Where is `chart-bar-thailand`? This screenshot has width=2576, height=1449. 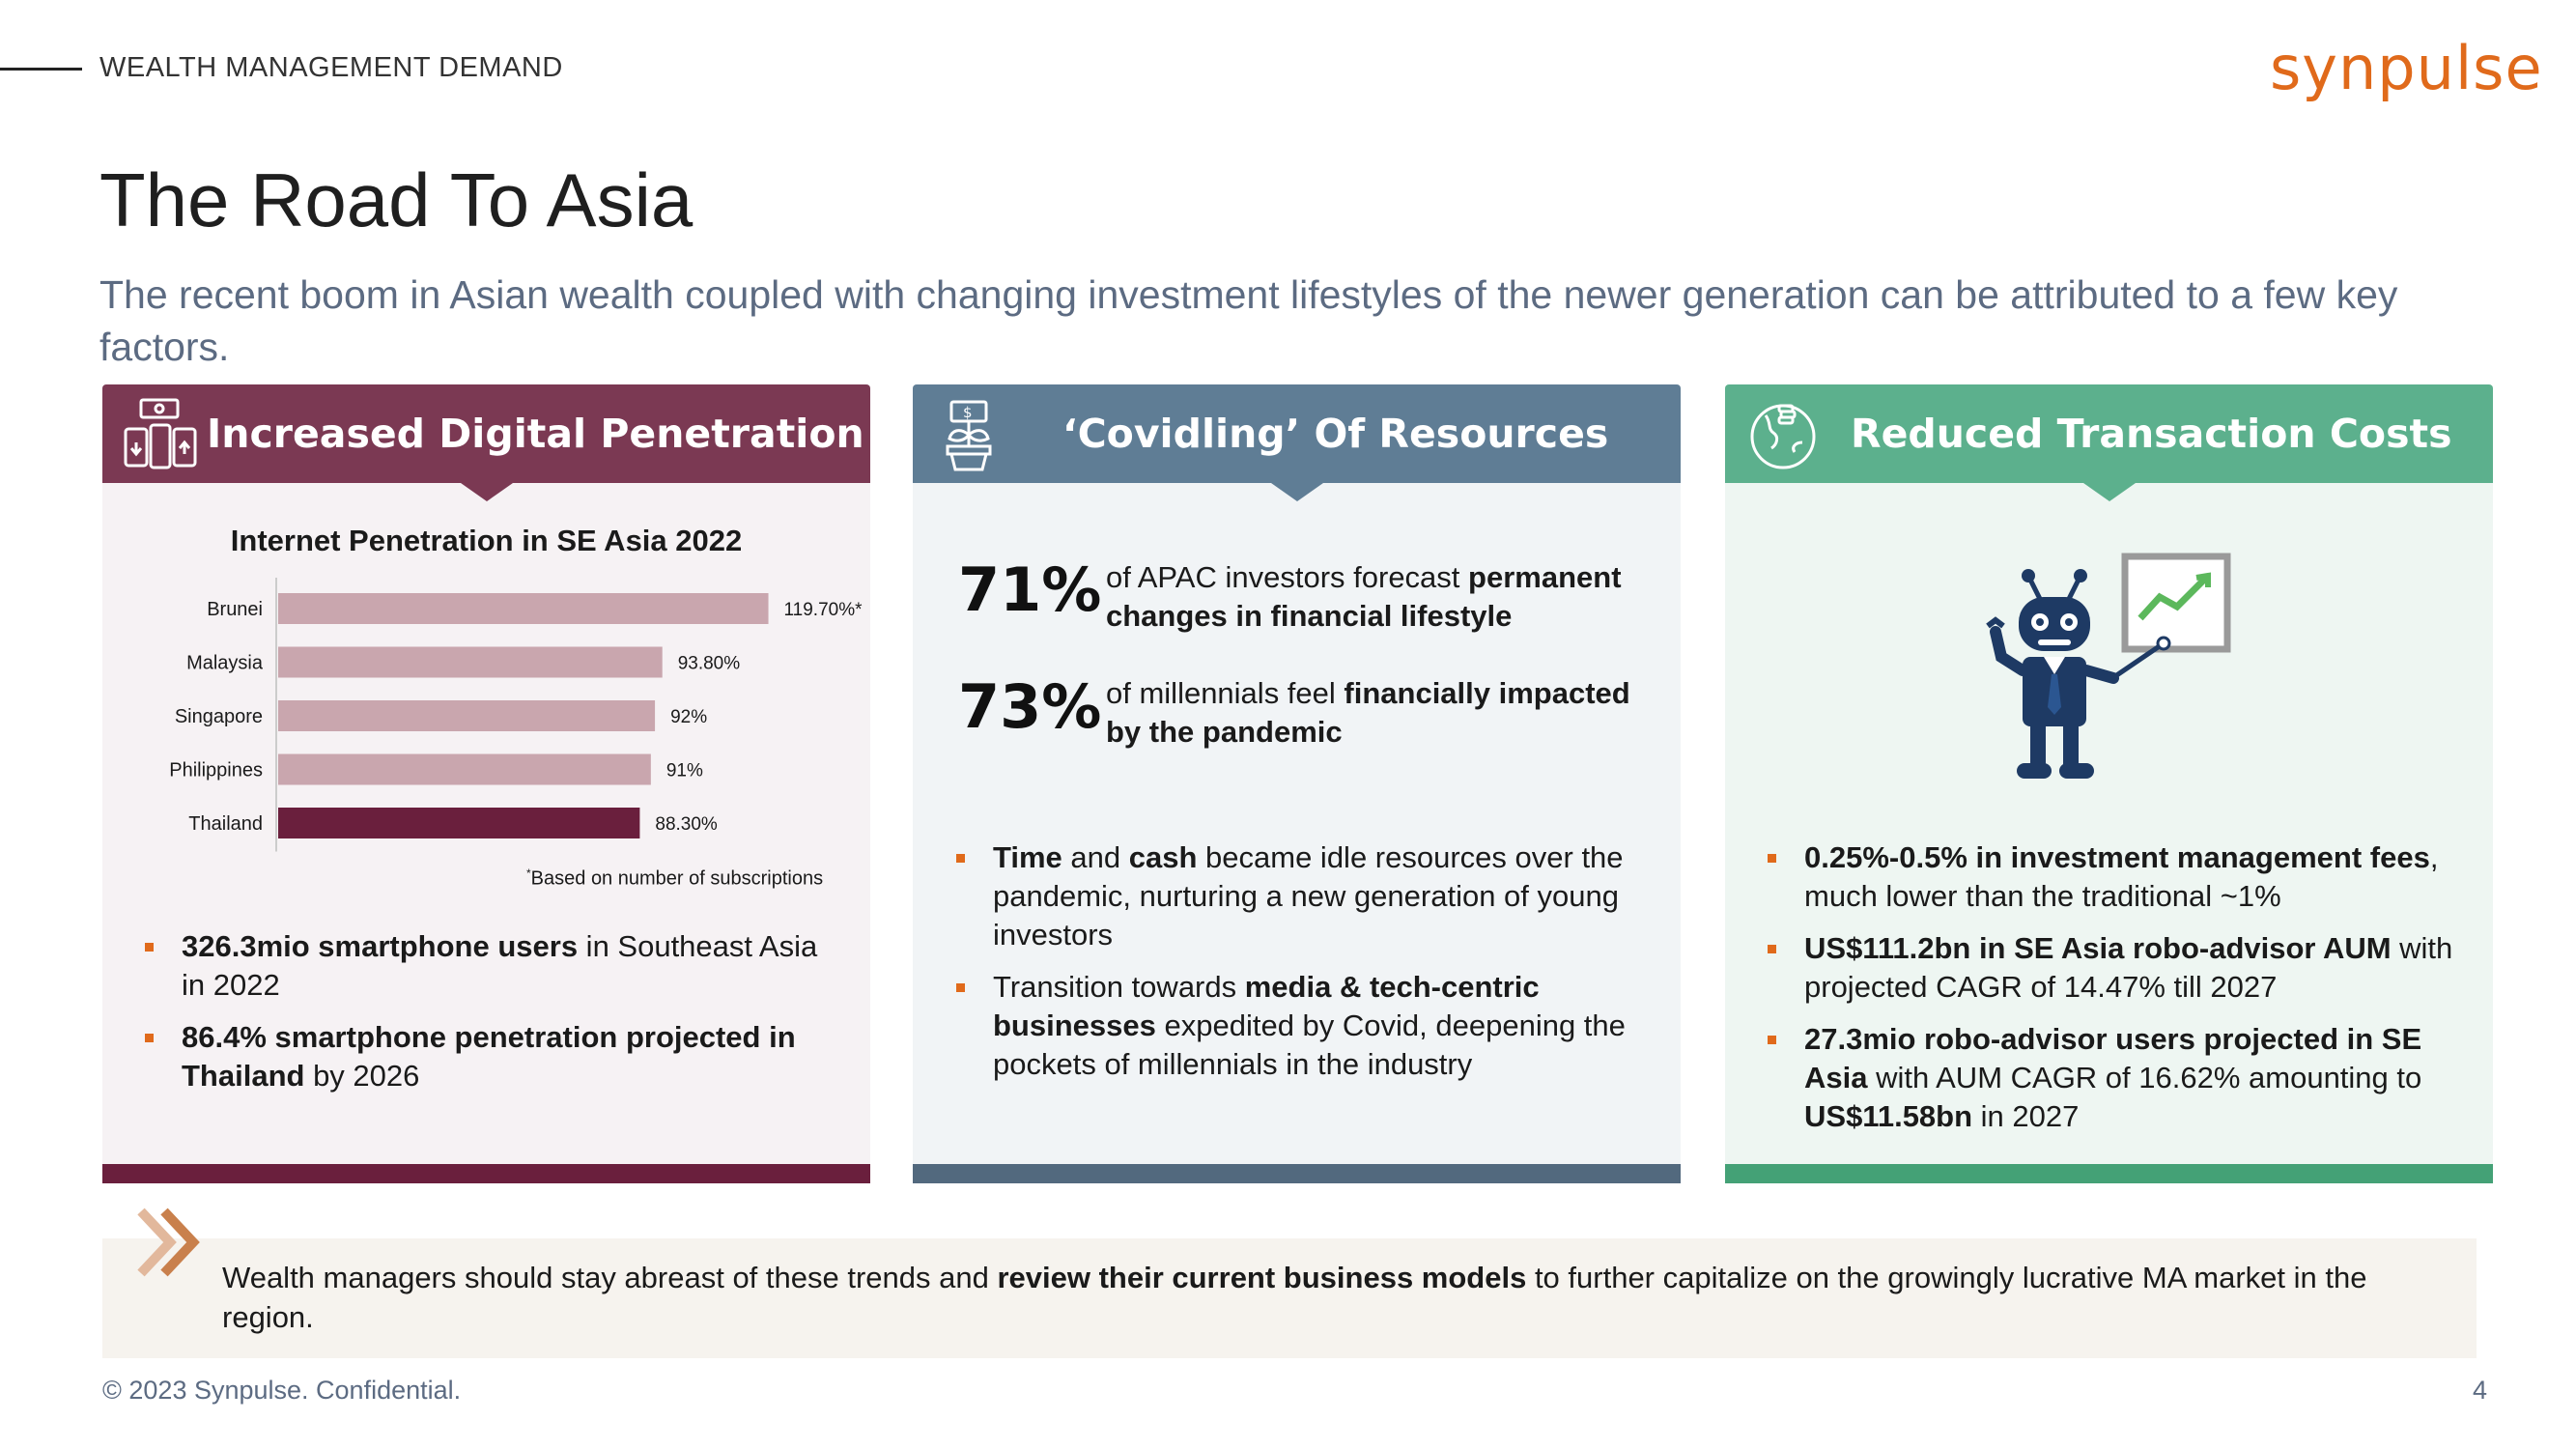 chart-bar-thailand is located at coordinates (459, 823).